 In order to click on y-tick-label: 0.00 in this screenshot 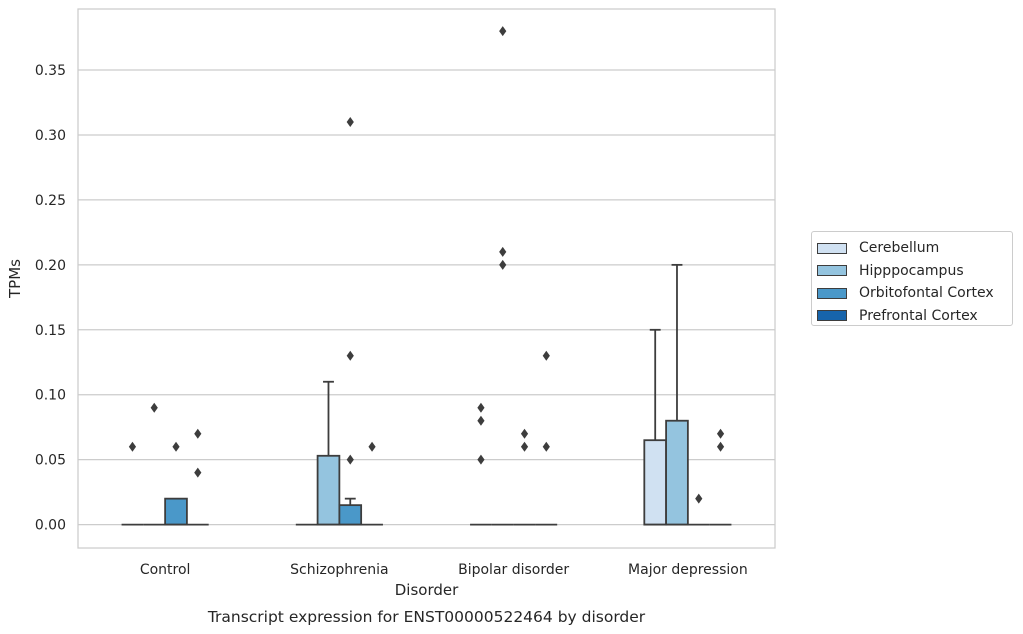, I will do `click(50, 526)`.